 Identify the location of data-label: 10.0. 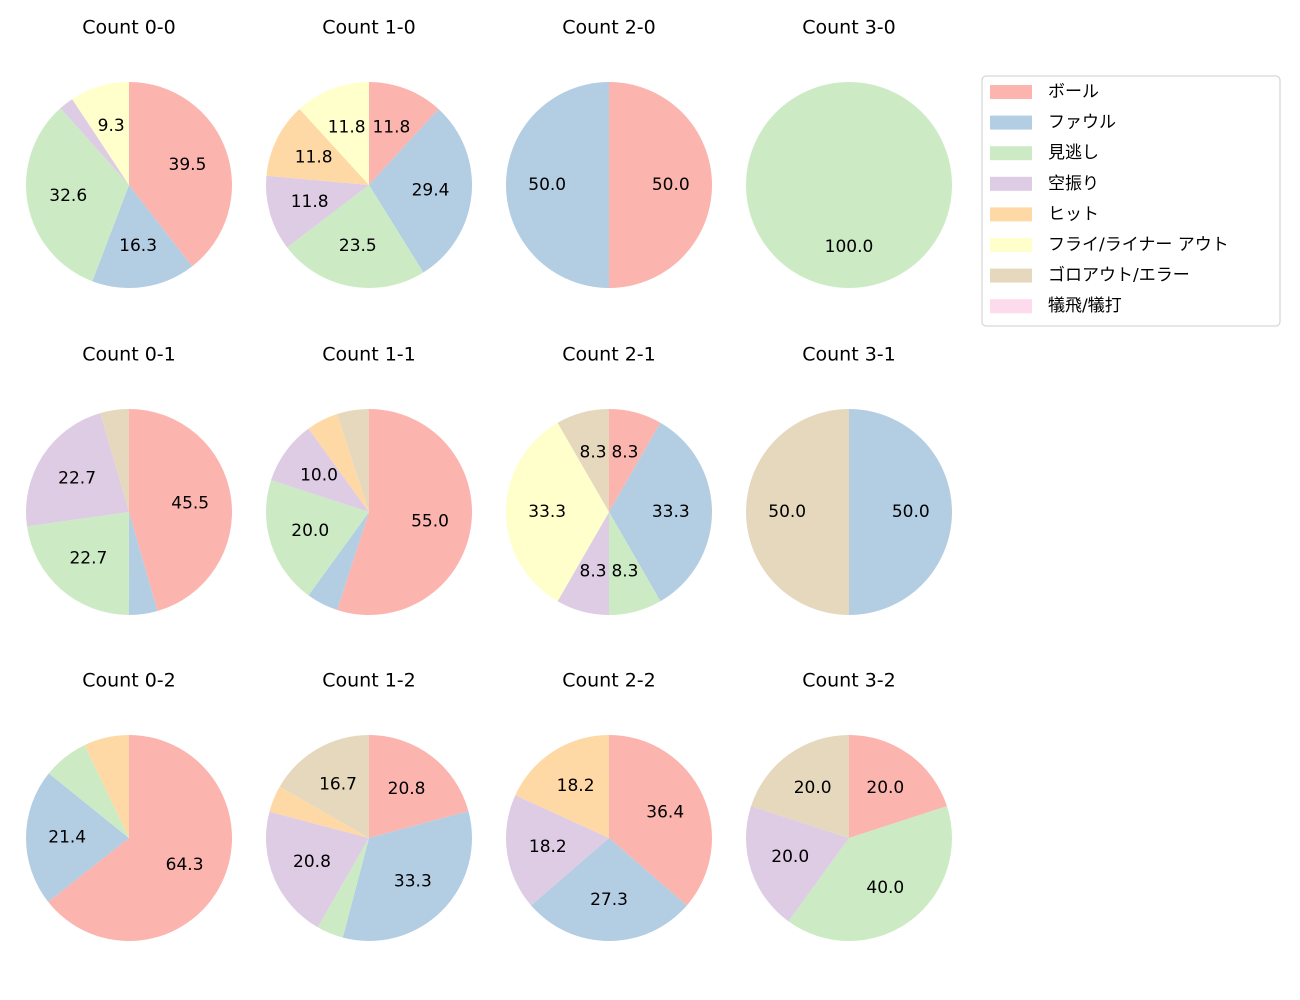
(319, 476).